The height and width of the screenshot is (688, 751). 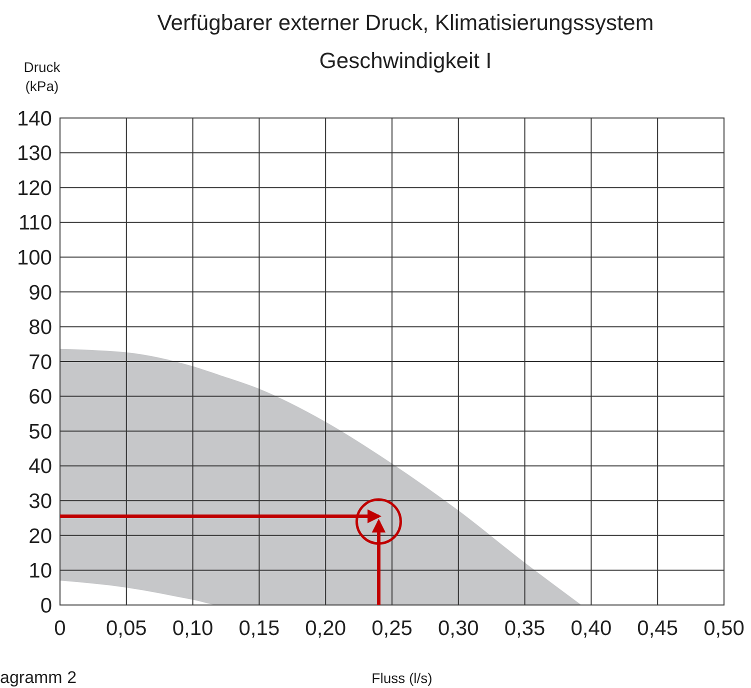 What do you see at coordinates (38, 677) in the screenshot?
I see `text: agramm 2` at bounding box center [38, 677].